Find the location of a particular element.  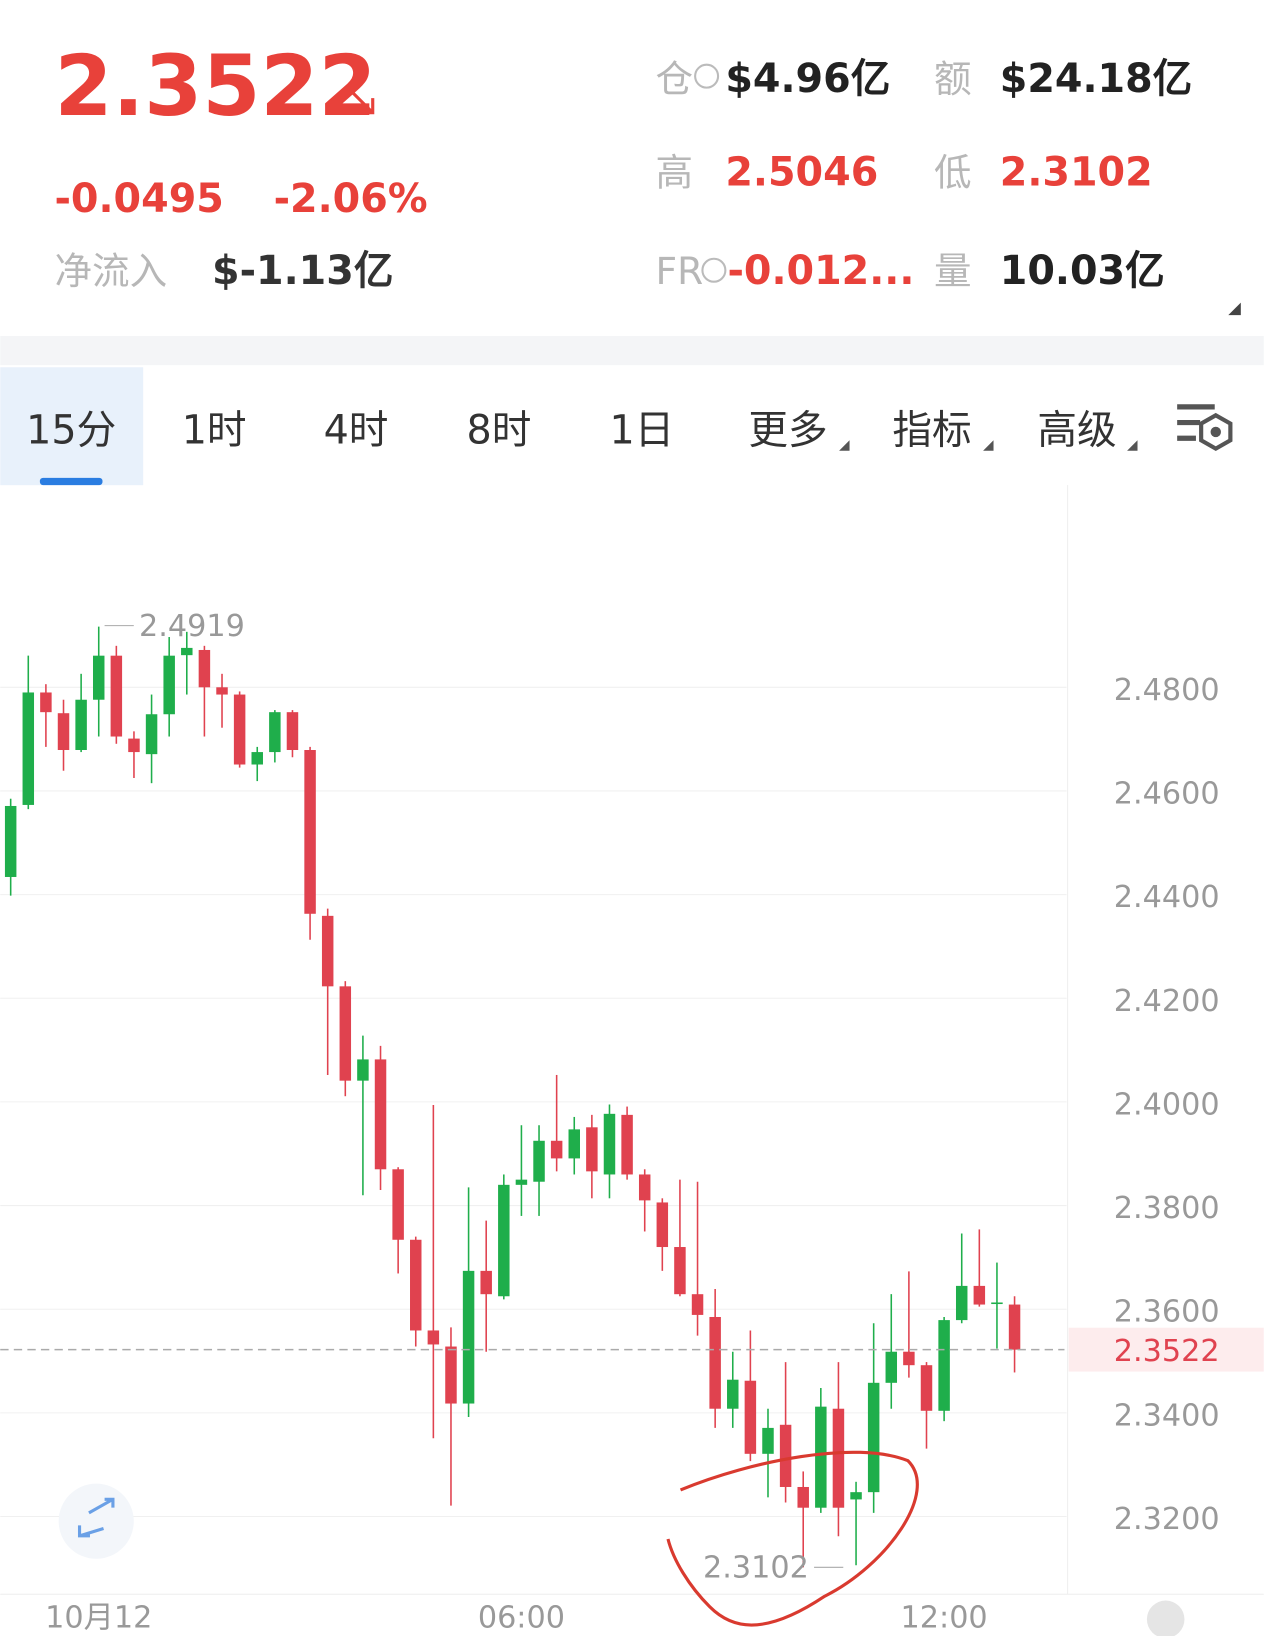

stat-label: 量 is located at coordinates (953, 271).